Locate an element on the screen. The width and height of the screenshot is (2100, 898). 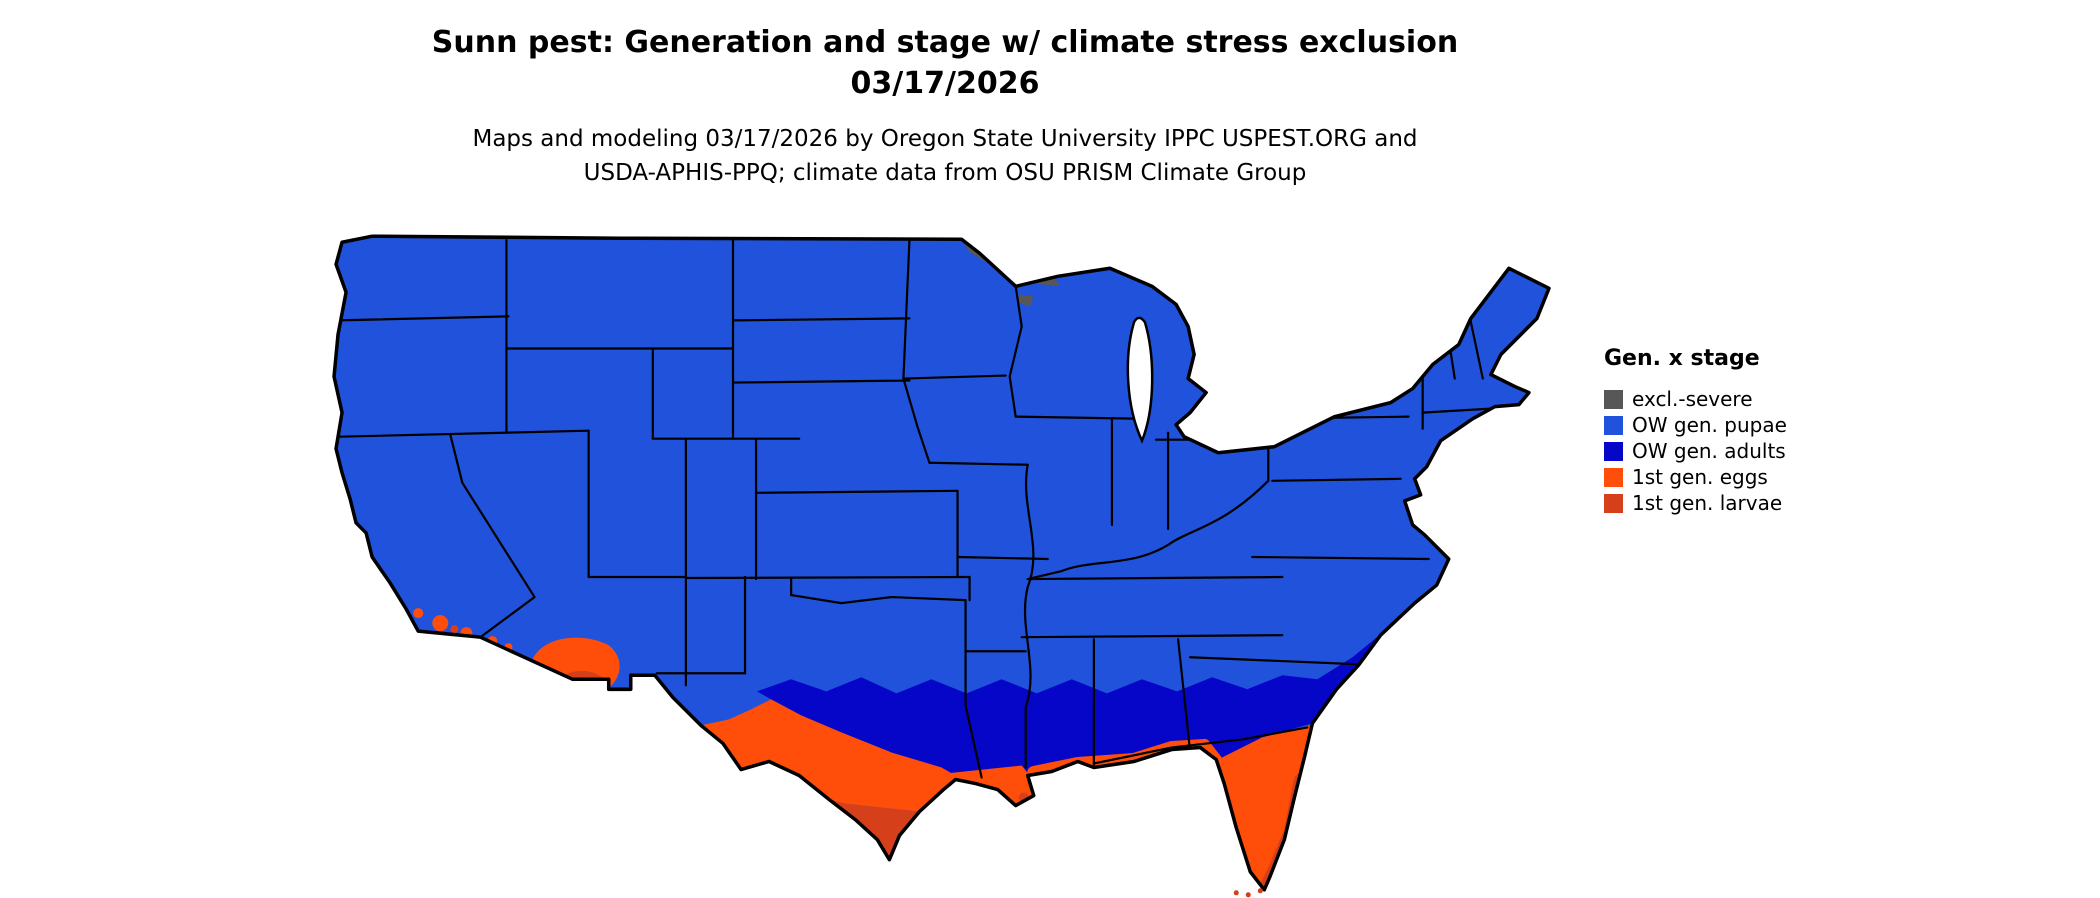
lake-michigan is located at coordinates (1140, 380).